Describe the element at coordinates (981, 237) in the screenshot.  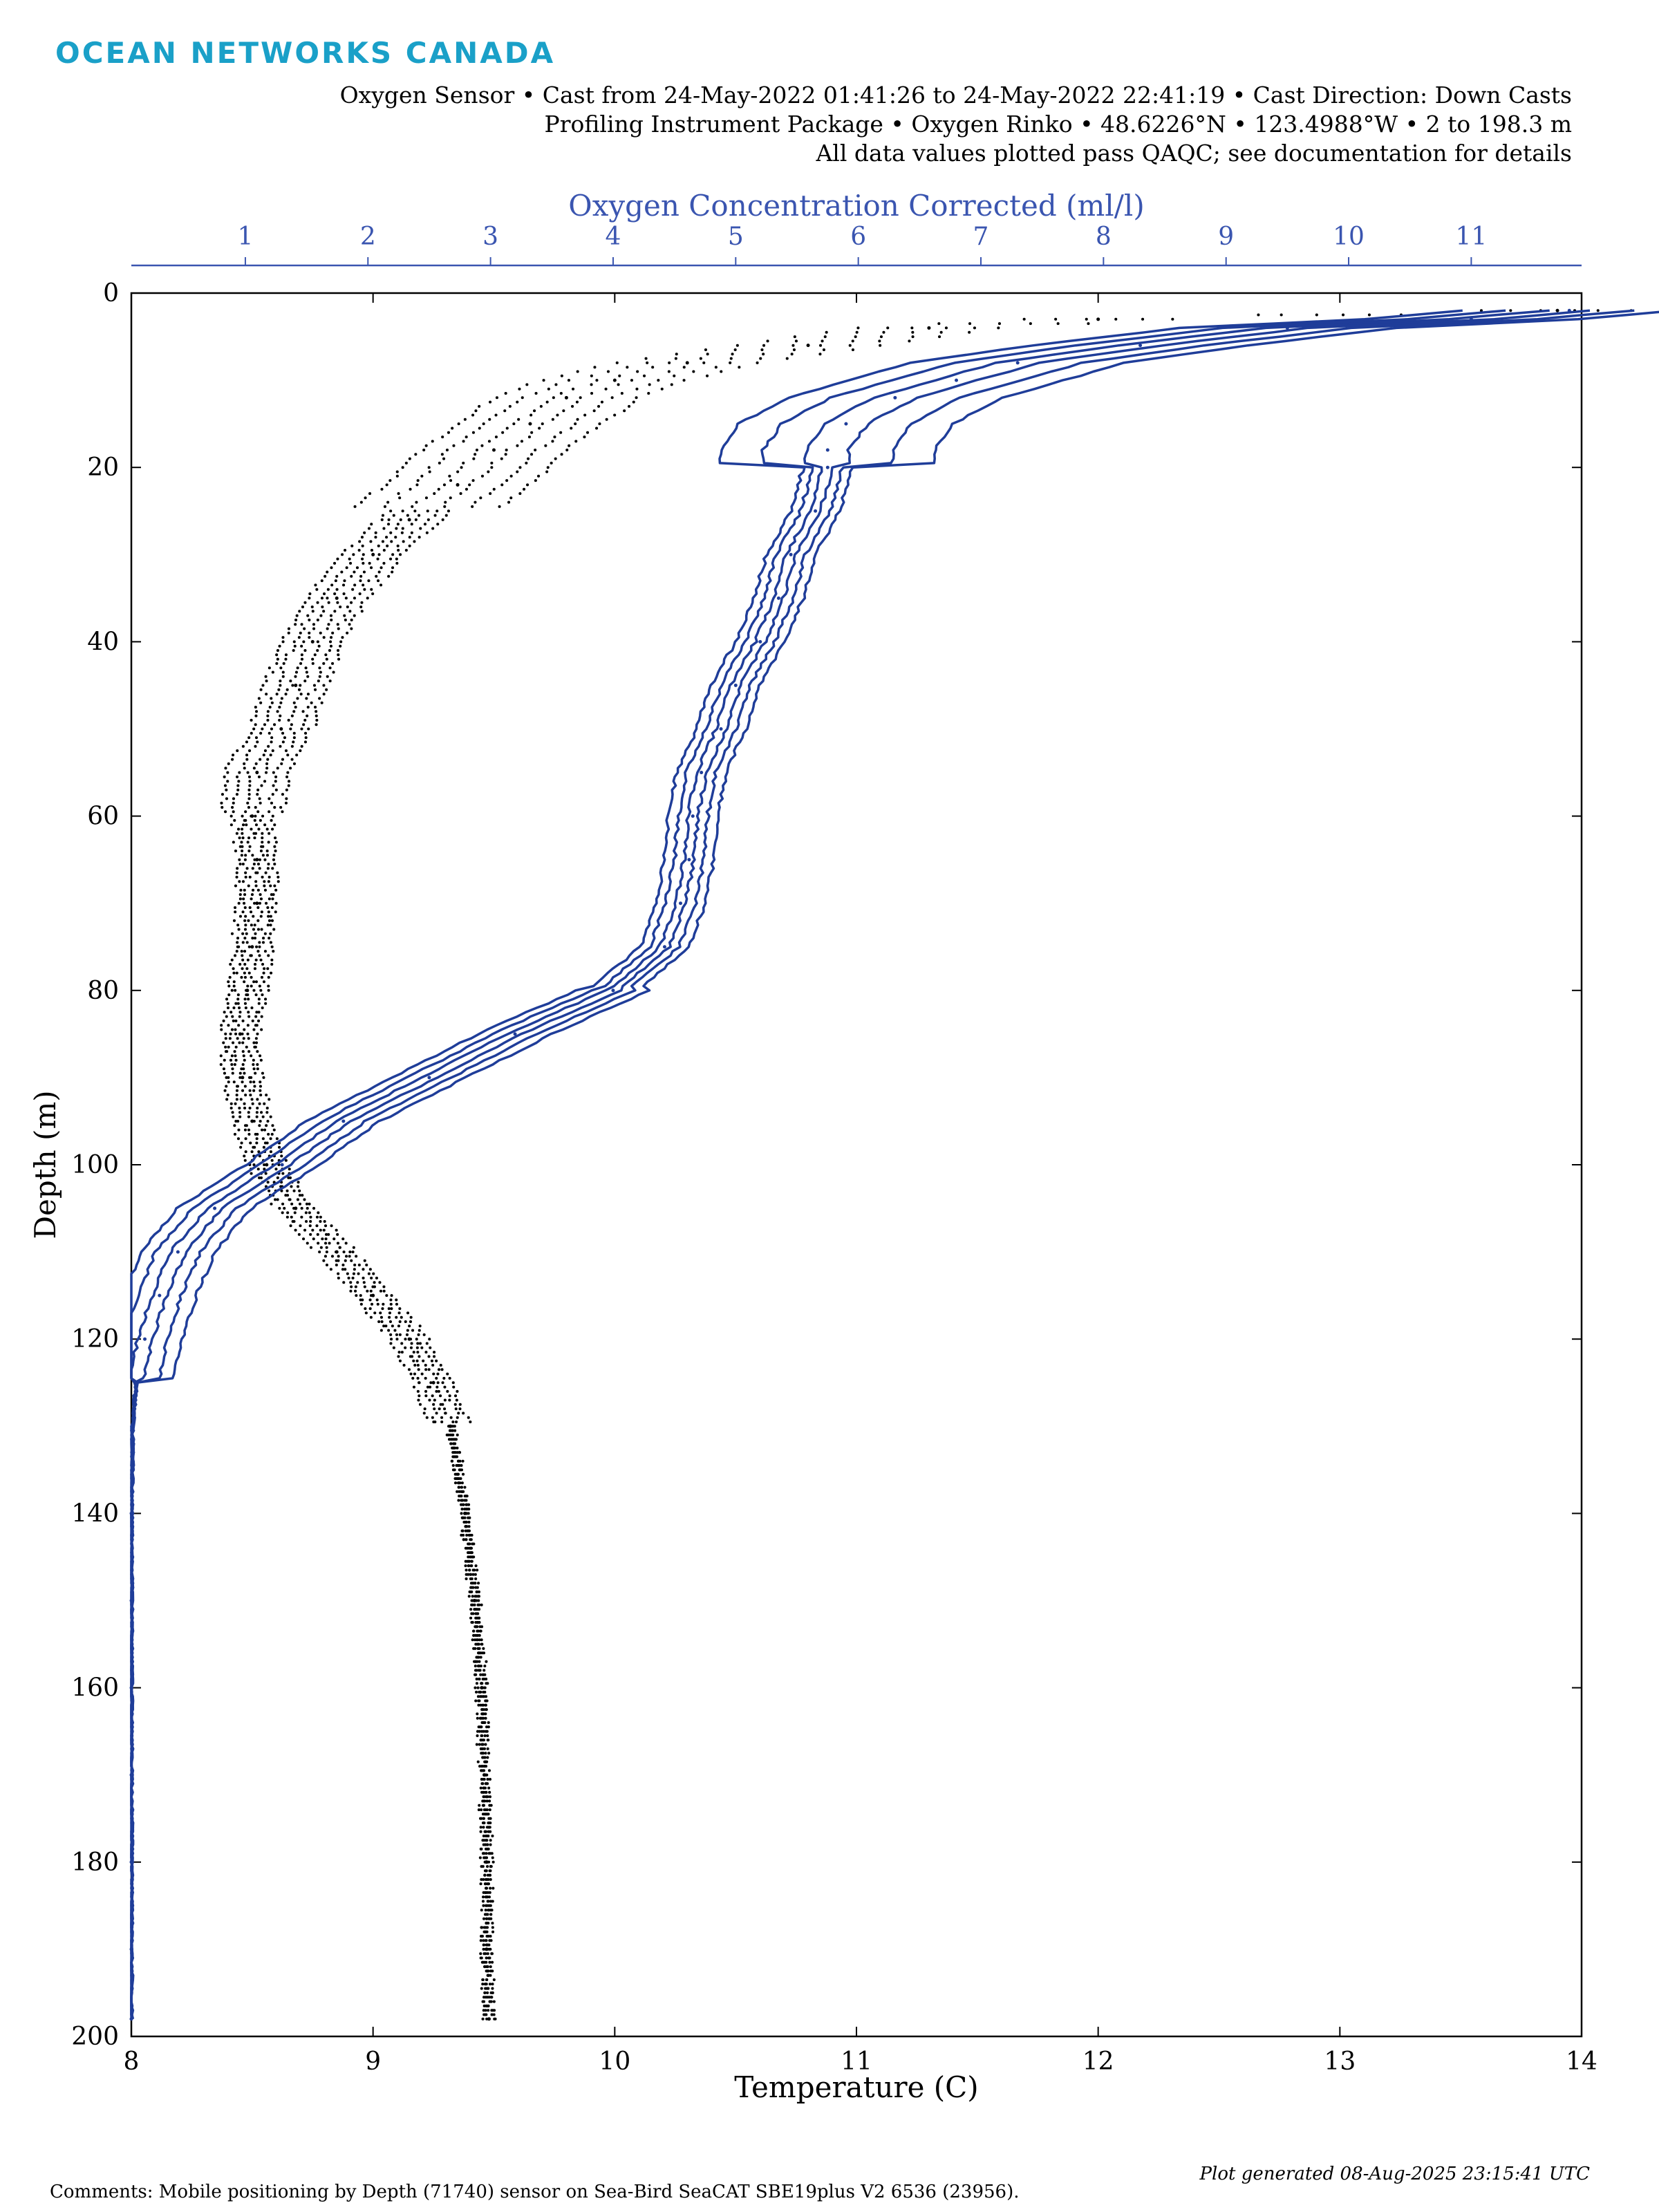
I see `top-tick-label: 7` at that location.